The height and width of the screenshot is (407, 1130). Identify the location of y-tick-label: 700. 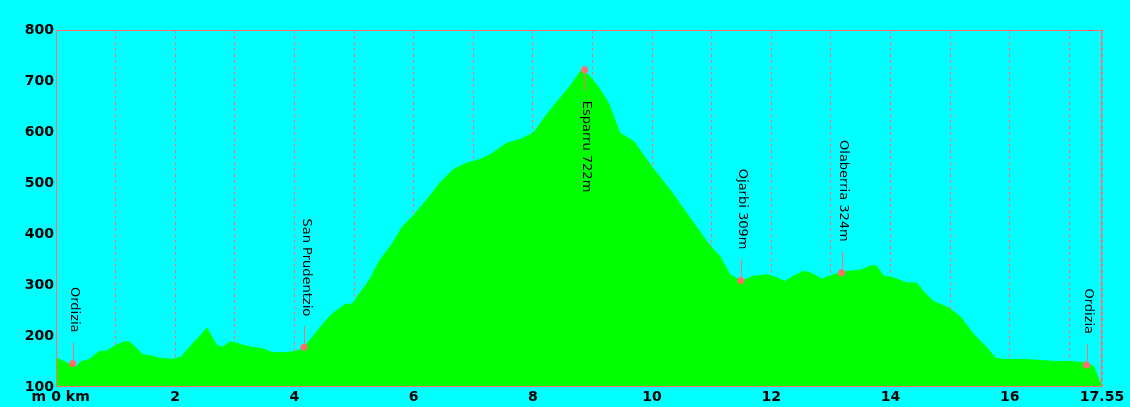
(39, 79).